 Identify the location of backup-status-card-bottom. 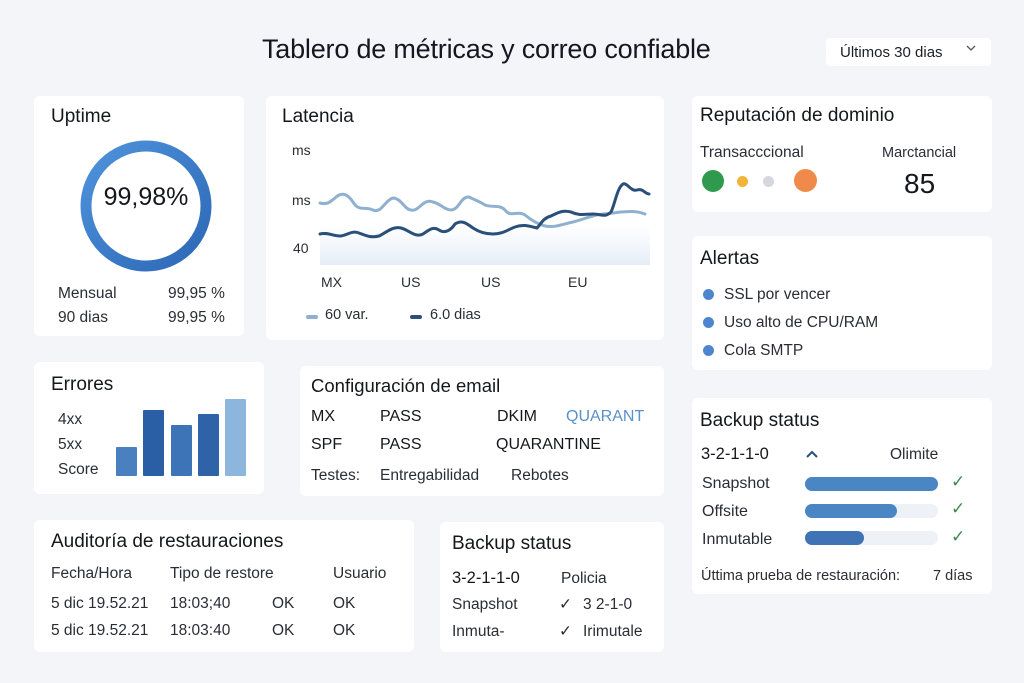
(552, 587).